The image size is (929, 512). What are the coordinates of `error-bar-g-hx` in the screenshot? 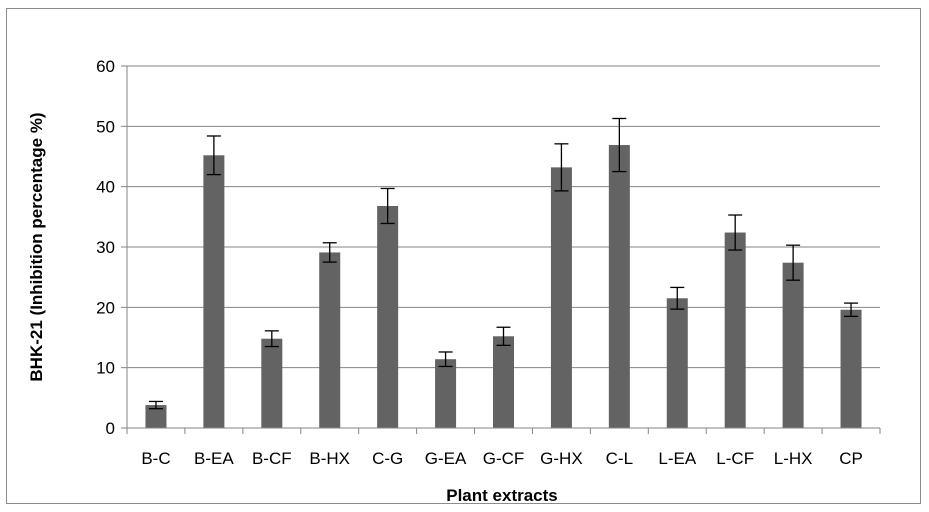 It's located at (561, 167).